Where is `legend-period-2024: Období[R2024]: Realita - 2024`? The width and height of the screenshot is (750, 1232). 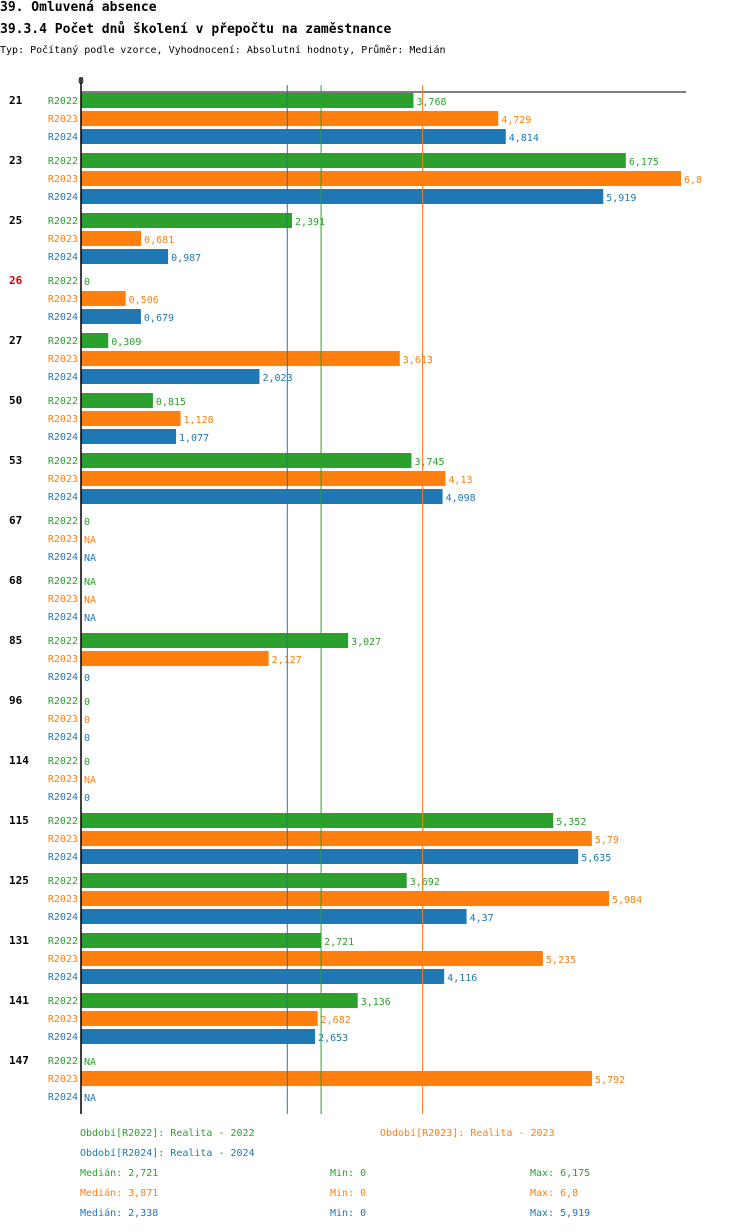 legend-period-2024: Období[R2024]: Realita - 2024 is located at coordinates (167, 1153).